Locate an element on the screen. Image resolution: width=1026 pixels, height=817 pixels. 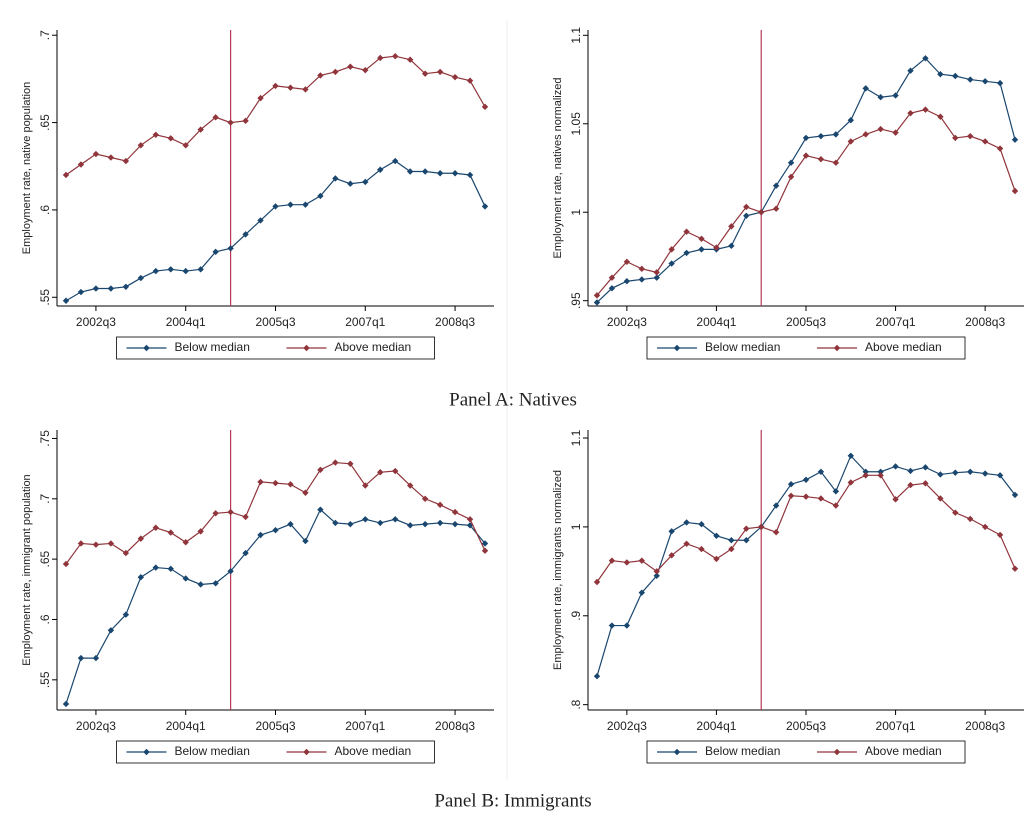
legend-box is located at coordinates (275, 752).